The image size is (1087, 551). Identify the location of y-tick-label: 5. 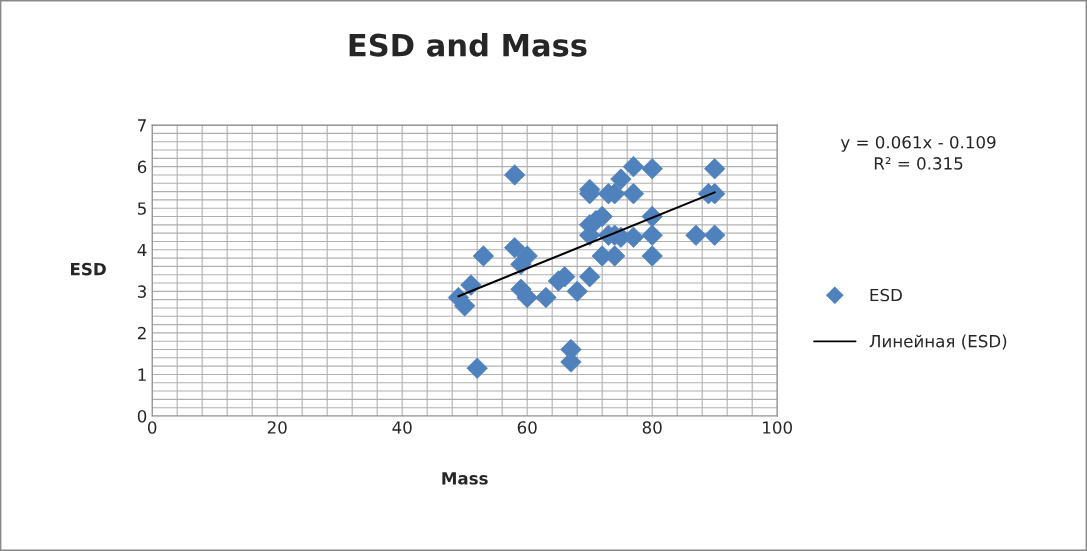
(142, 208).